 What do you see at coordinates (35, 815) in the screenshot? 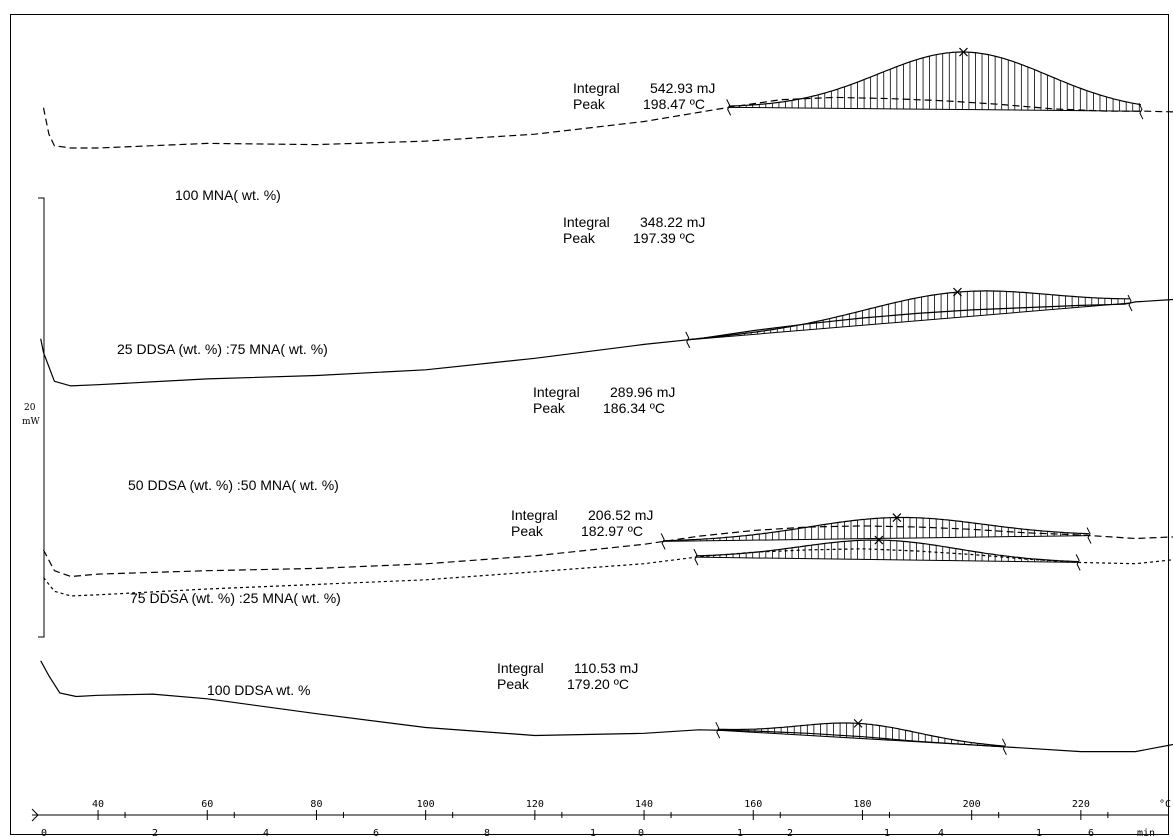
I see `x-axis-start-marker` at bounding box center [35, 815].